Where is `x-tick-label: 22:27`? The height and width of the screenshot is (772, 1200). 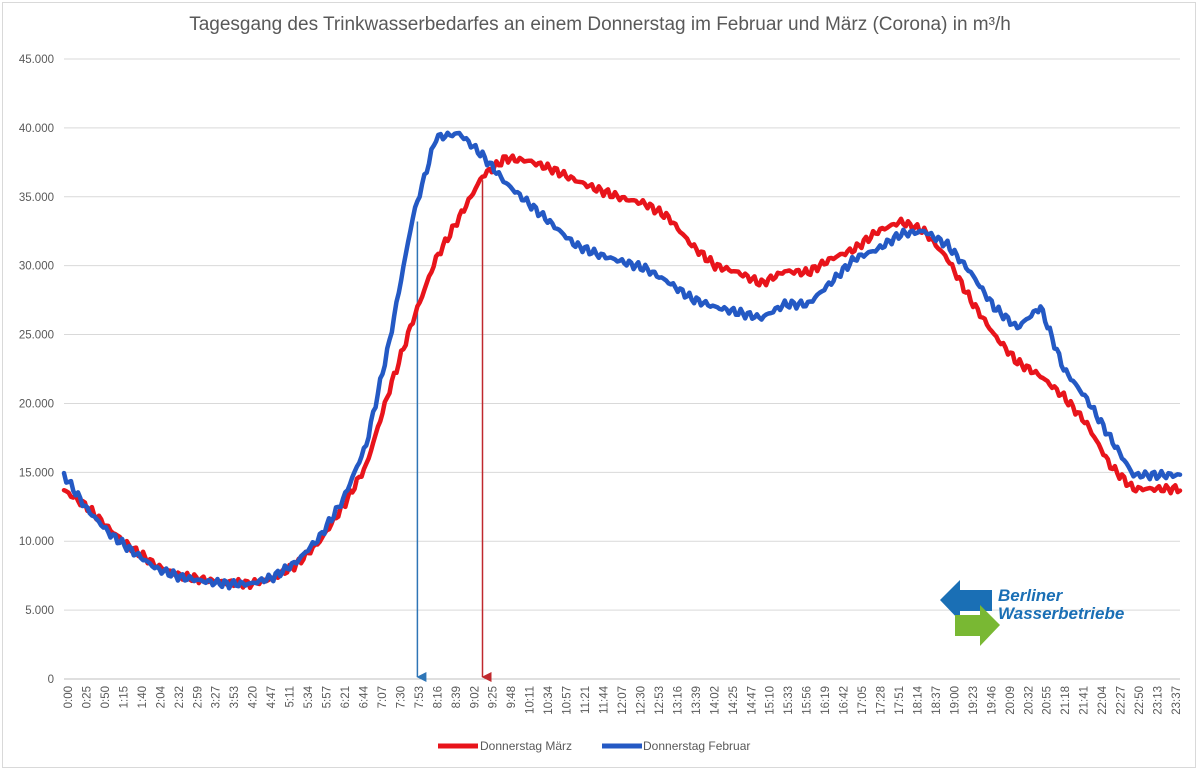
x-tick-label: 22:27 is located at coordinates (1122, 700).